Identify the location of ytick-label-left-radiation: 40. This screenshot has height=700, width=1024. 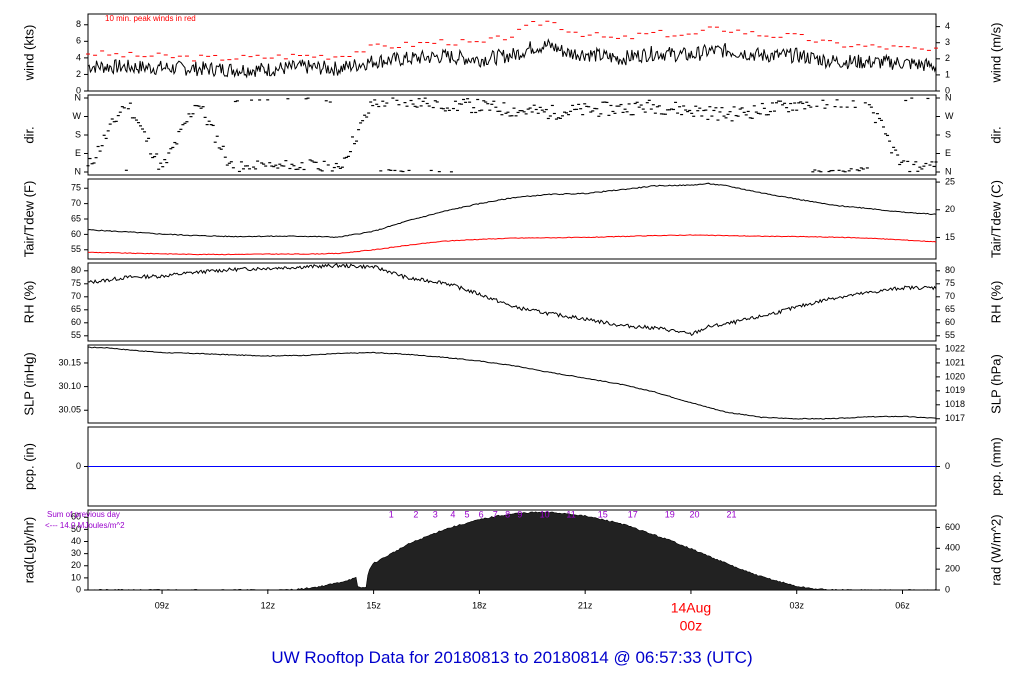
(76, 541).